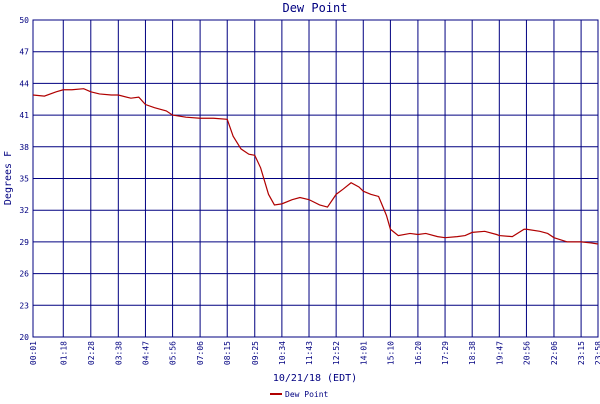 Image resolution: width=600 pixels, height=404 pixels. I want to click on x-tick-label: 22:06, so click(554, 353).